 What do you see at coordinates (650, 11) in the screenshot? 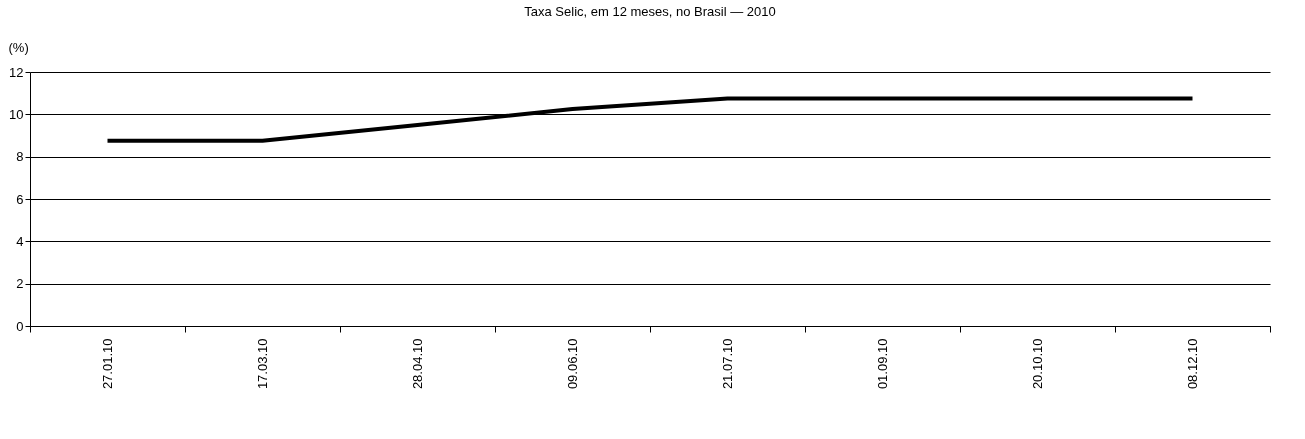
I see `chart-title: Taxa Selic, em 12 meses, no Brasil — 2010` at bounding box center [650, 11].